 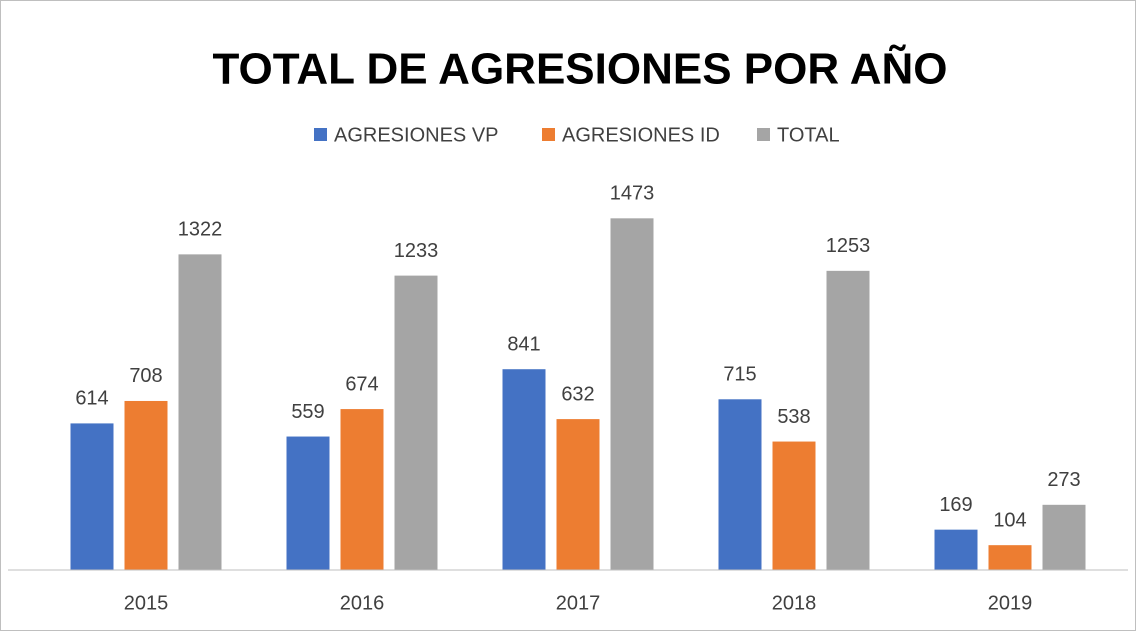 I want to click on legend-label: AGRESIONES VP, so click(x=416, y=135).